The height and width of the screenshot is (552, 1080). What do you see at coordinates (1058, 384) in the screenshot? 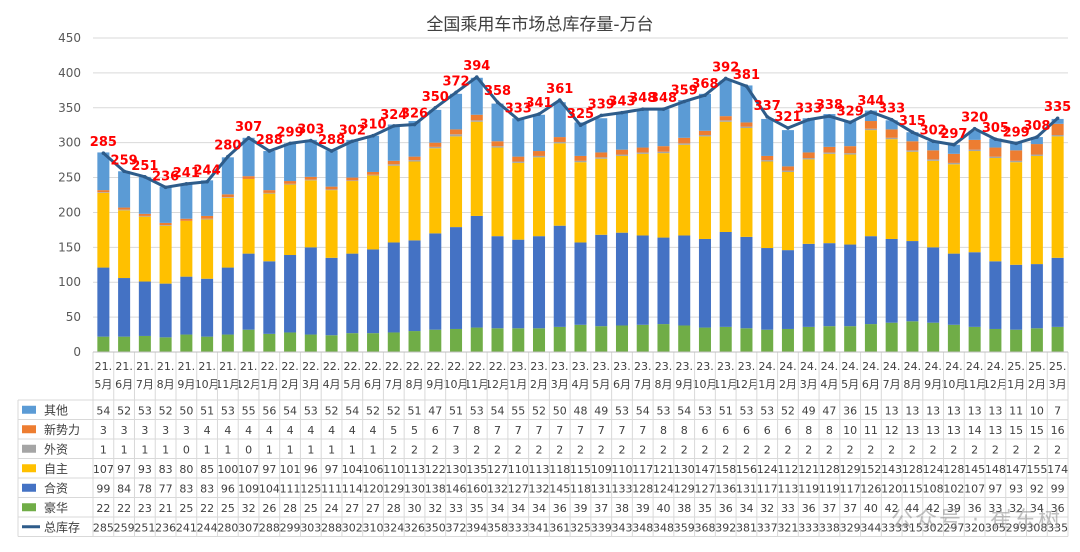
I see `x-category-label: 3月` at bounding box center [1058, 384].